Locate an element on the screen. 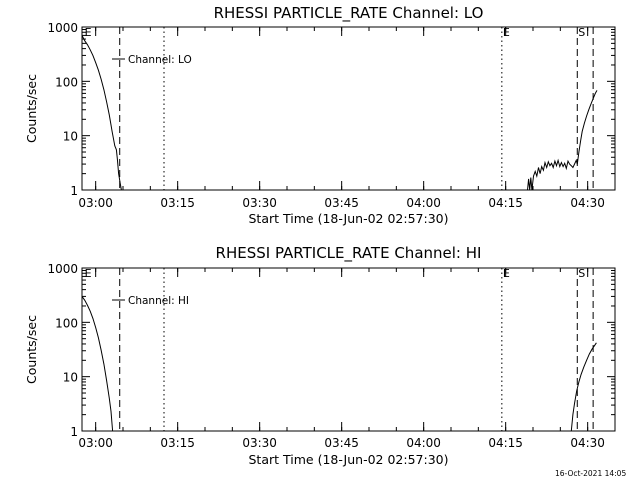 The image size is (640, 480). legend-label: Channel: LO is located at coordinates (160, 60).